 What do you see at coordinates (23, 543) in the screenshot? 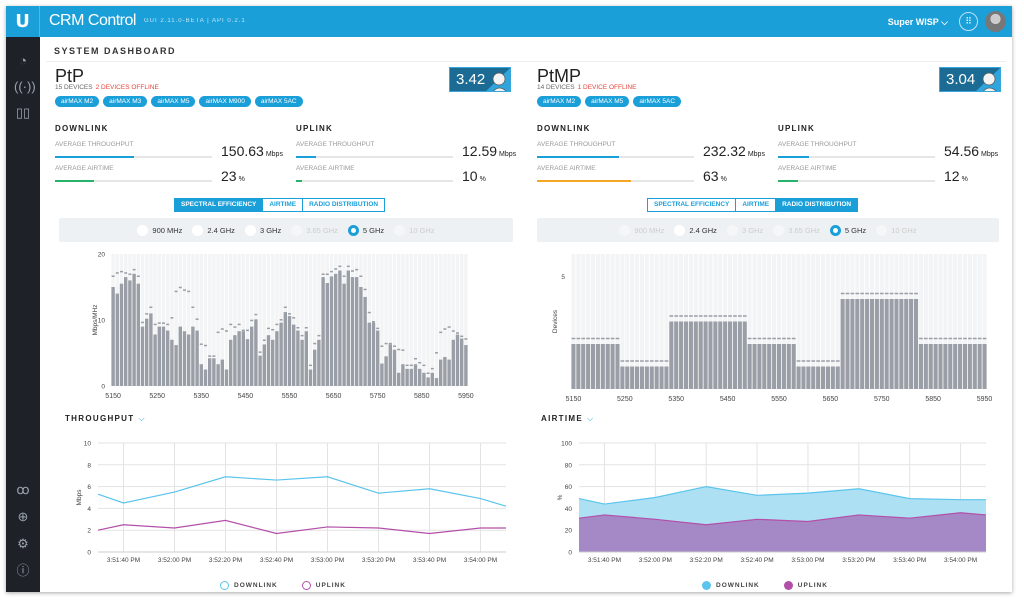
I see `settings-icon: ⚙` at bounding box center [23, 543].